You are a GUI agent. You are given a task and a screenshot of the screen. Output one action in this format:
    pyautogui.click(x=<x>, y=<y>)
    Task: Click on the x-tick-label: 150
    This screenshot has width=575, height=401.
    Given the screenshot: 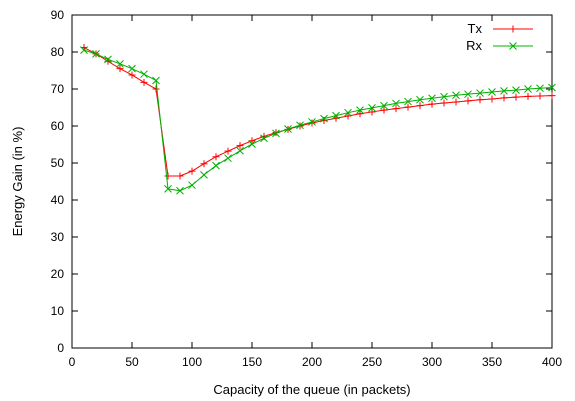 What is the action you would take?
    pyautogui.click(x=252, y=362)
    